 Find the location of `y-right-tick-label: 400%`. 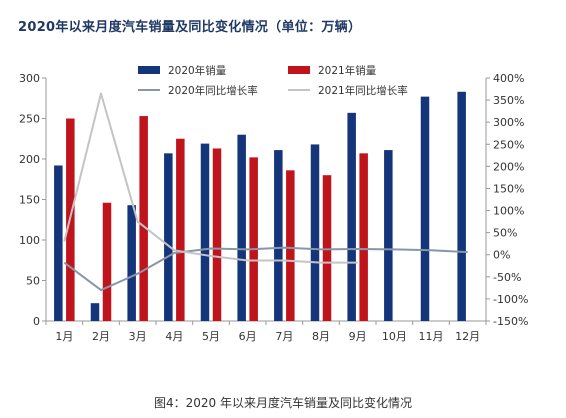

y-right-tick-label: 400% is located at coordinates (508, 78).